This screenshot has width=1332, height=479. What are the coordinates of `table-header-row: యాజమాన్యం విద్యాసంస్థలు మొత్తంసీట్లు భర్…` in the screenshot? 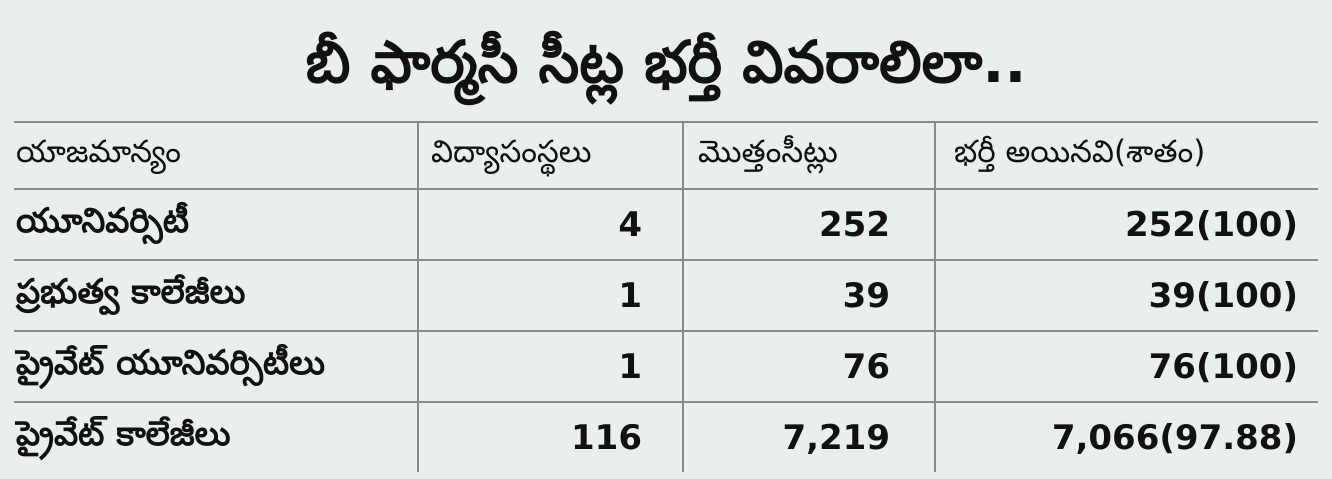 It's located at (666, 154).